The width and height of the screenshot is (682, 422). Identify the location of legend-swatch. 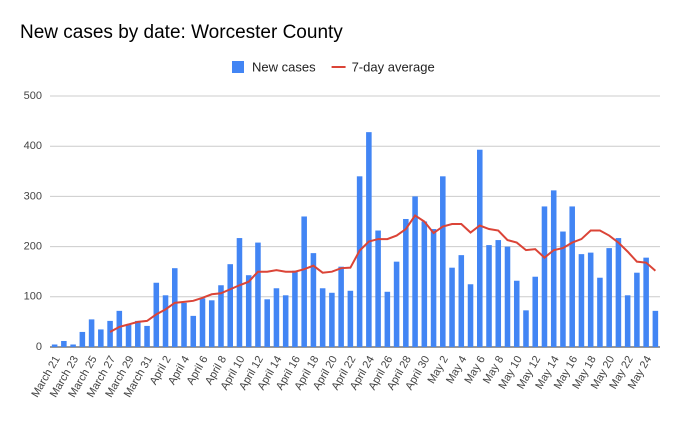
(238, 67).